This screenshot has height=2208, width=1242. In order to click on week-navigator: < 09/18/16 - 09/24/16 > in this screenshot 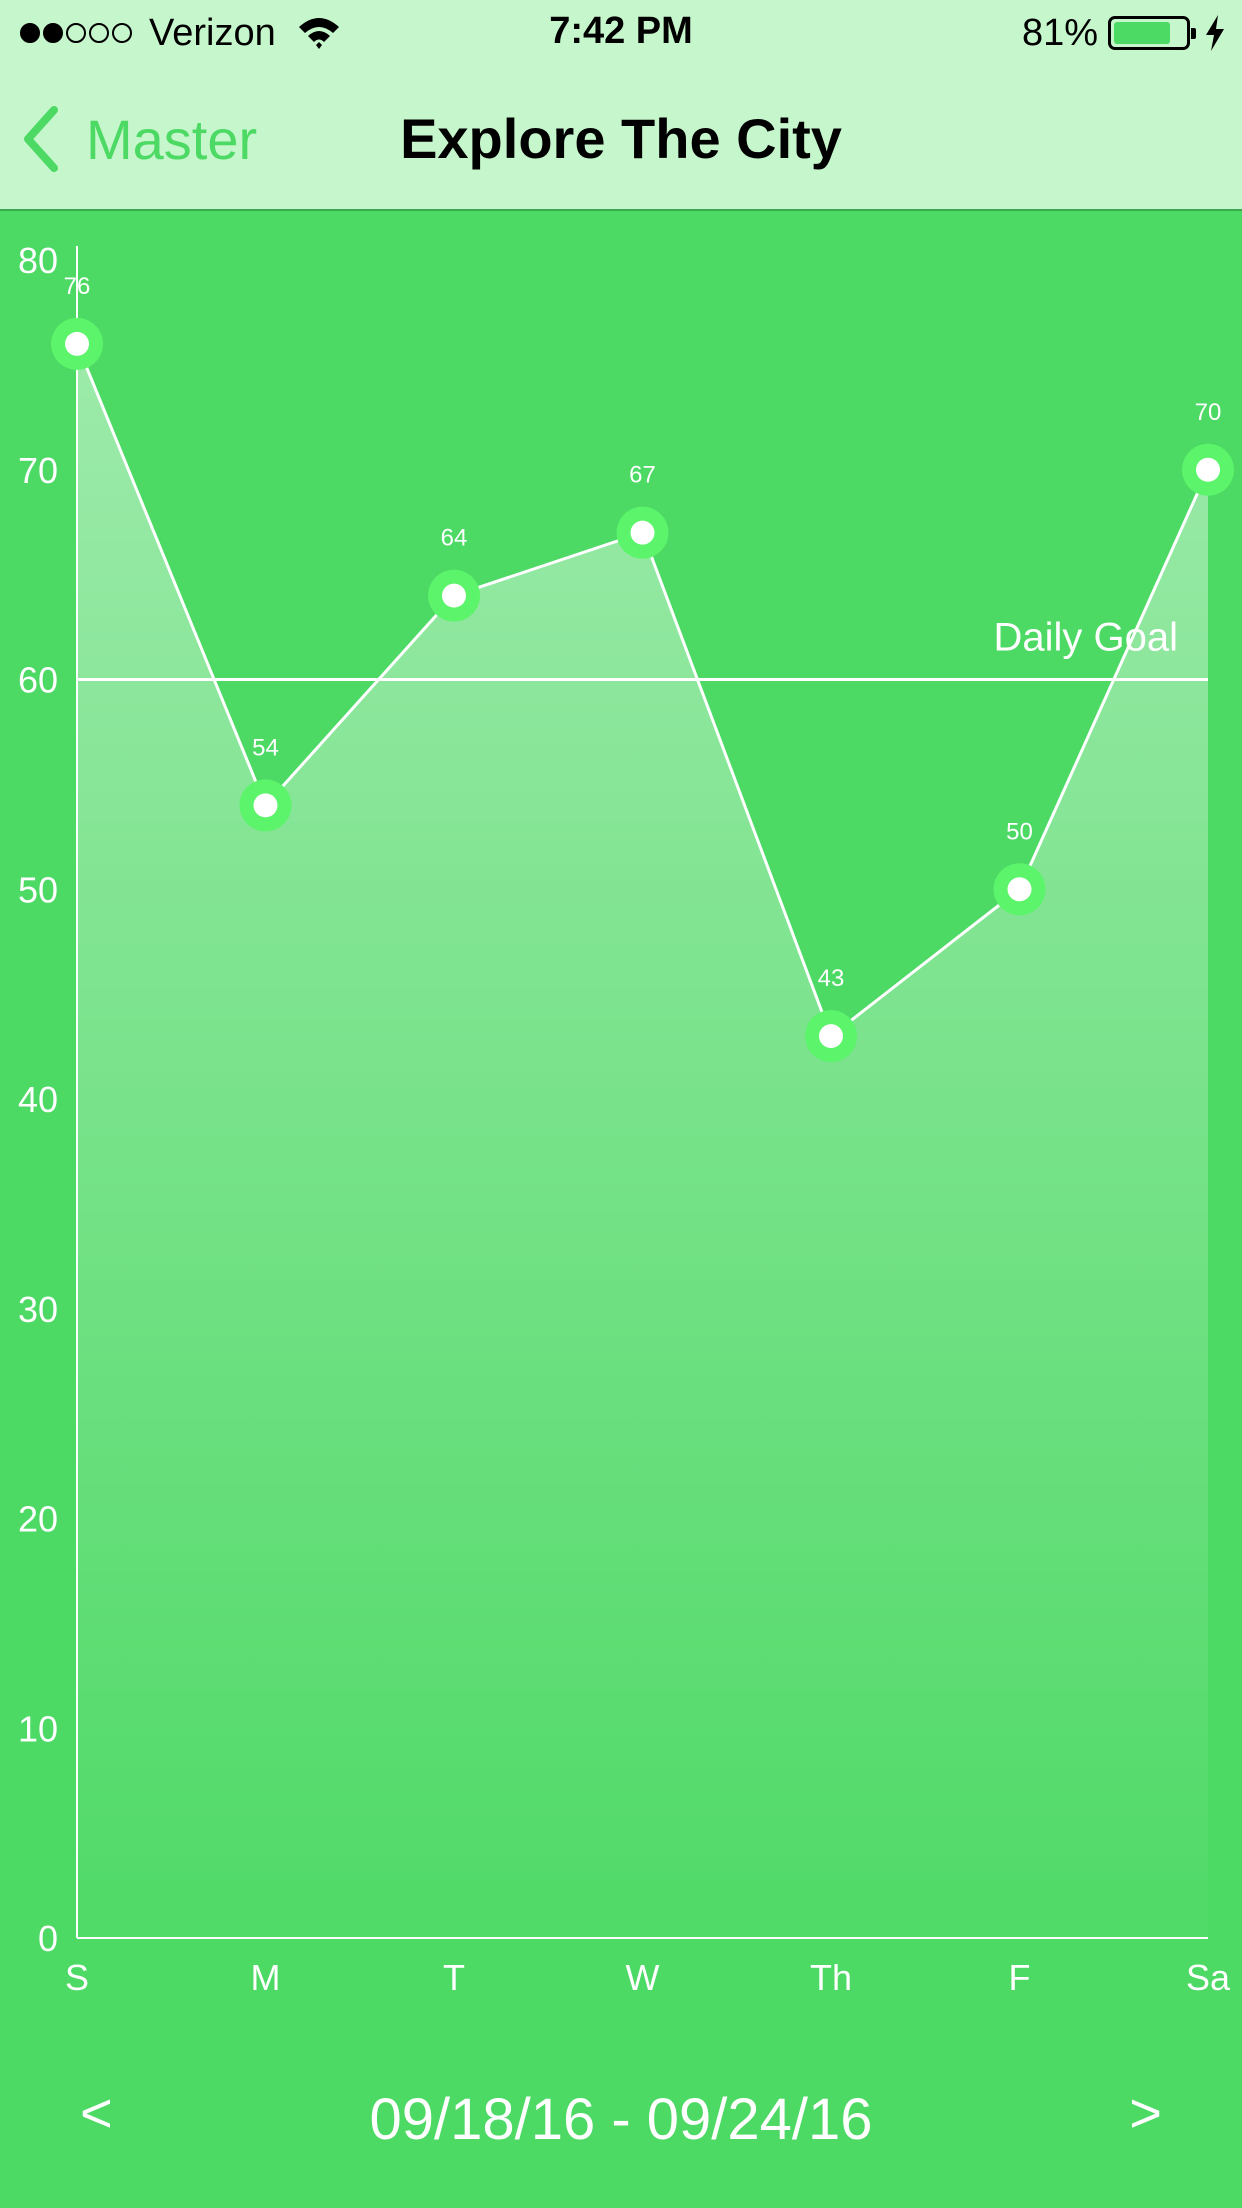, I will do `click(621, 2125)`.